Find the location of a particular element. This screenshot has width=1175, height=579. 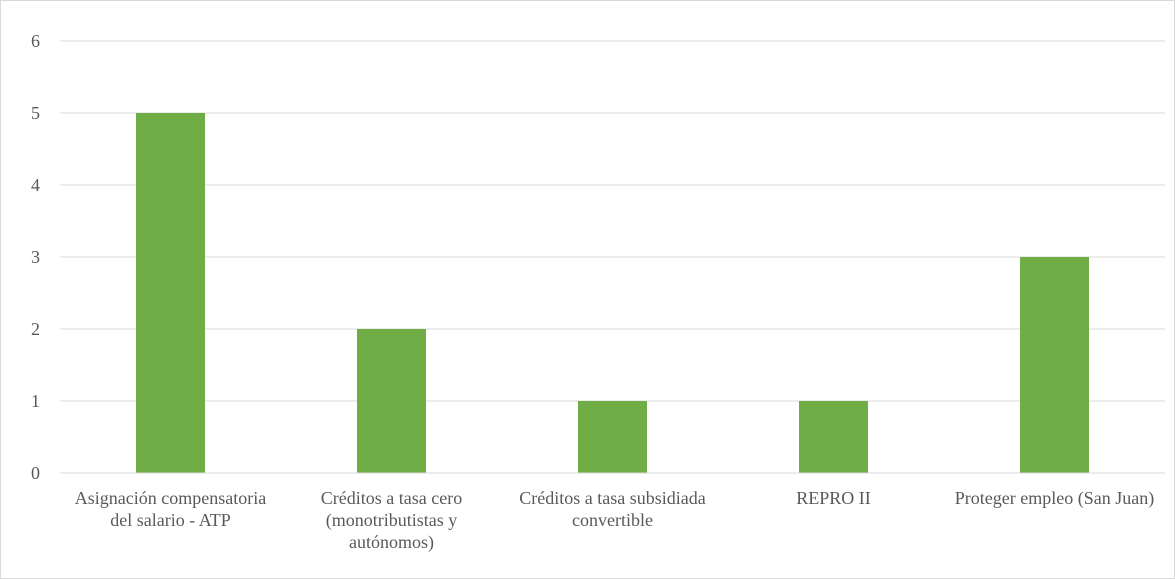

y-tick-label: 6 is located at coordinates (35, 41).